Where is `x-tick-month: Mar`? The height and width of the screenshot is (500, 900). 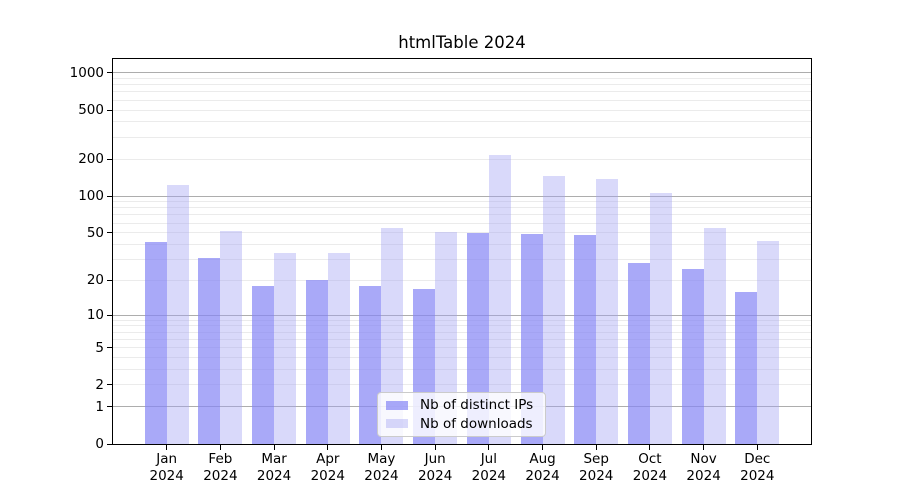 x-tick-month: Mar is located at coordinates (274, 459).